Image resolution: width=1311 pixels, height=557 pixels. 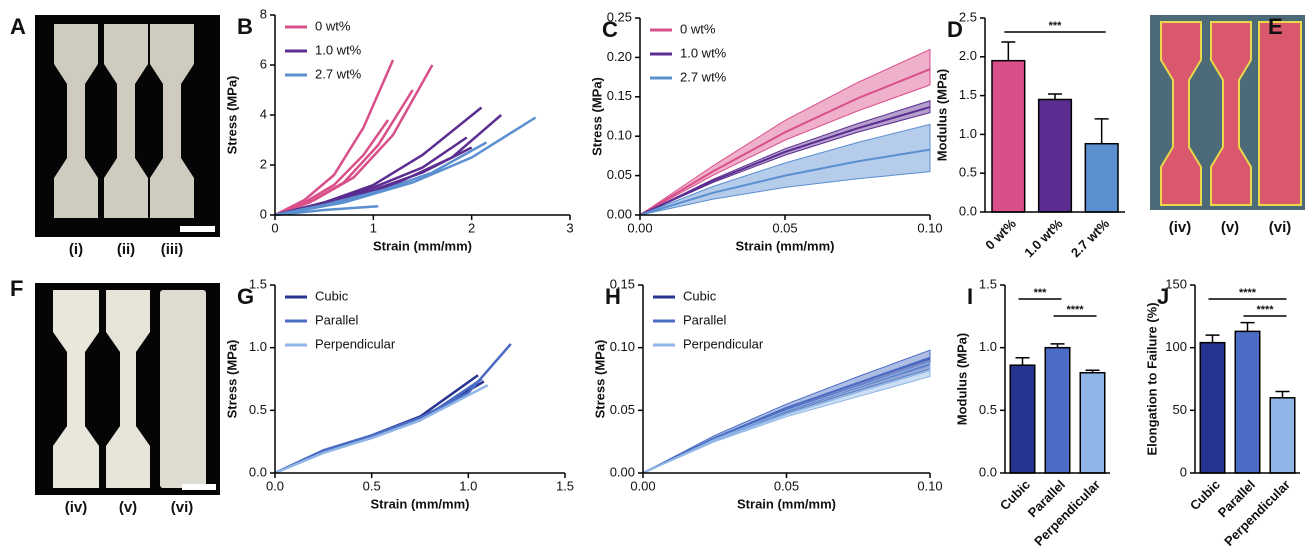 What do you see at coordinates (1180, 409) in the screenshot?
I see `y-tick-label: 50` at bounding box center [1180, 409].